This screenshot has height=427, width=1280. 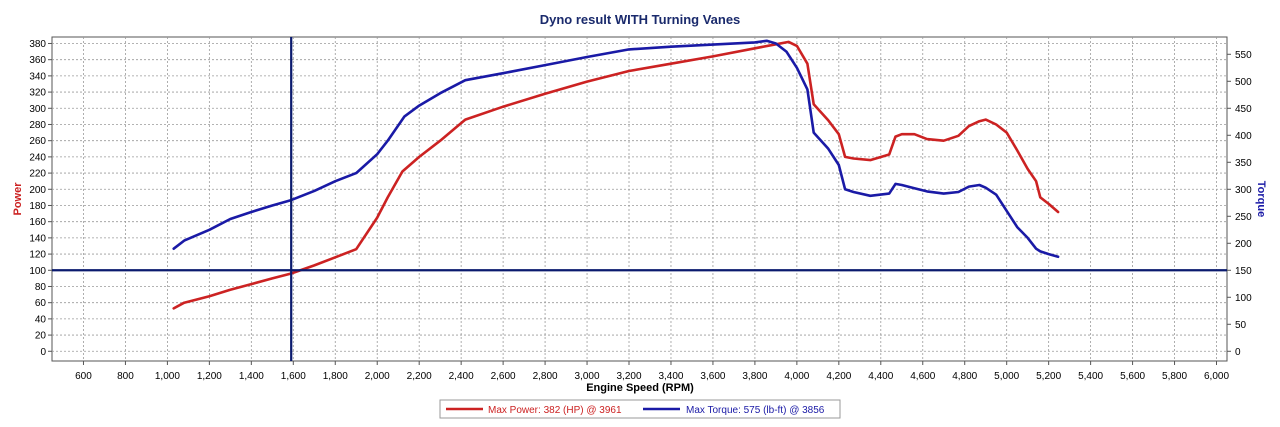 What do you see at coordinates (964, 376) in the screenshot?
I see `x-tick-label: 4,800` at bounding box center [964, 376].